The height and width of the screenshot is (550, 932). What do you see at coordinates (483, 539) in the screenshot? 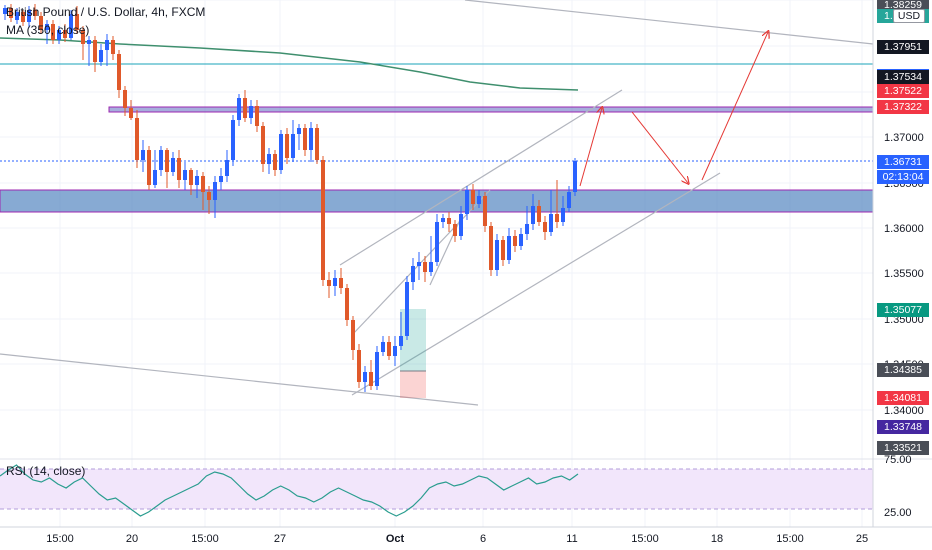
I see `time-tick-label: 6` at bounding box center [483, 539].